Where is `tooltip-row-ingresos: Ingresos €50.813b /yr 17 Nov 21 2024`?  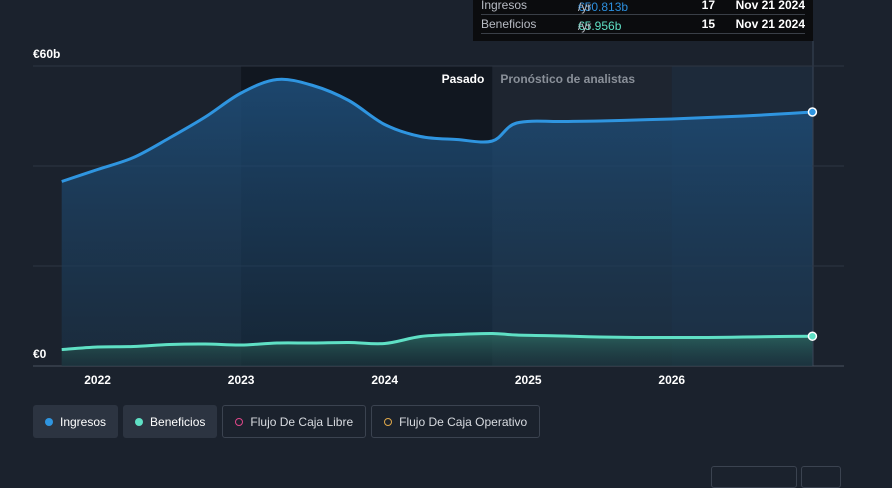
tooltip-row-ingresos: Ingresos €50.813b /yr 17 Nov 21 2024 is located at coordinates (643, 7).